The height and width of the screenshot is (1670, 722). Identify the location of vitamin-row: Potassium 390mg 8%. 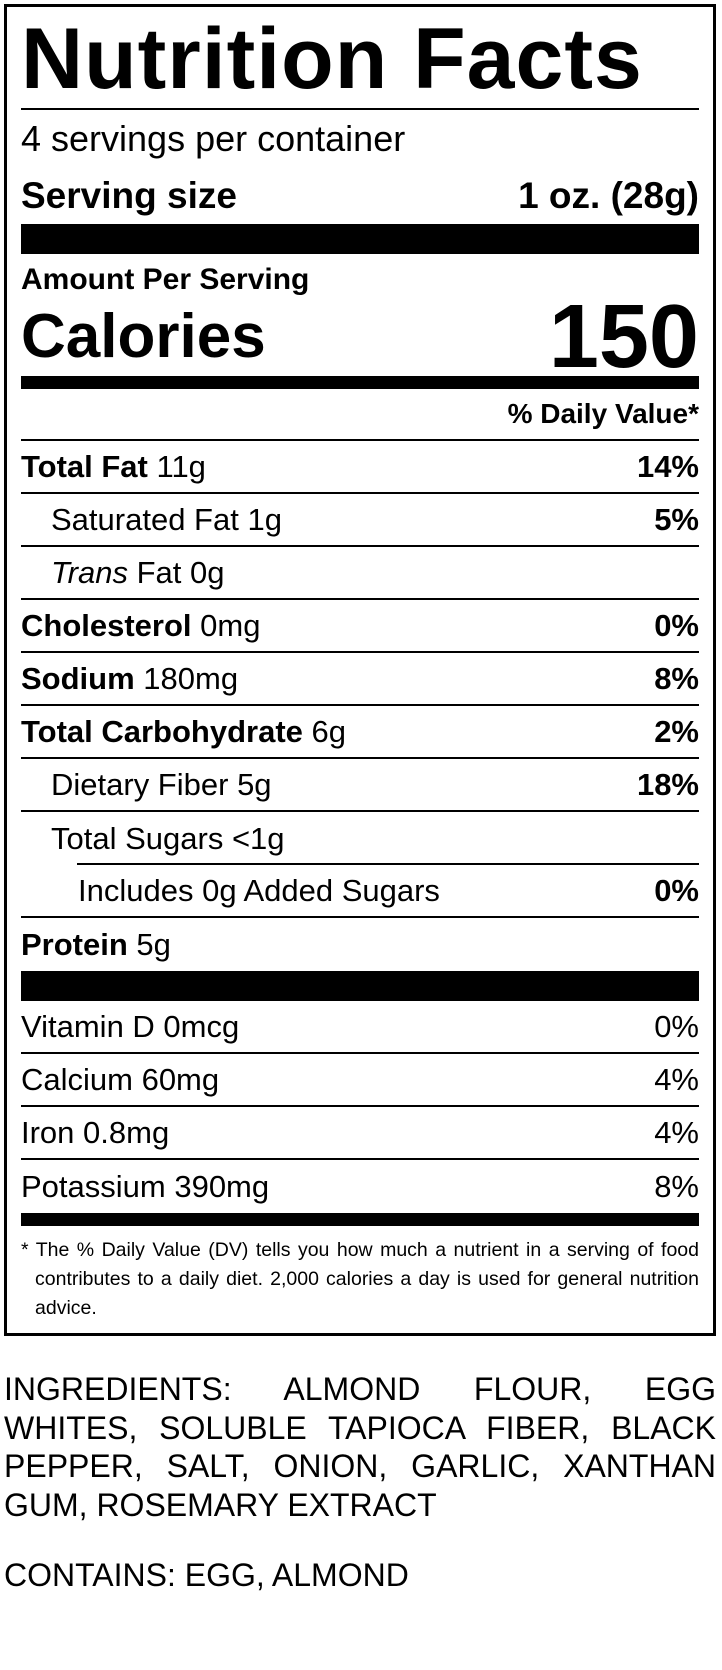
(360, 1186).